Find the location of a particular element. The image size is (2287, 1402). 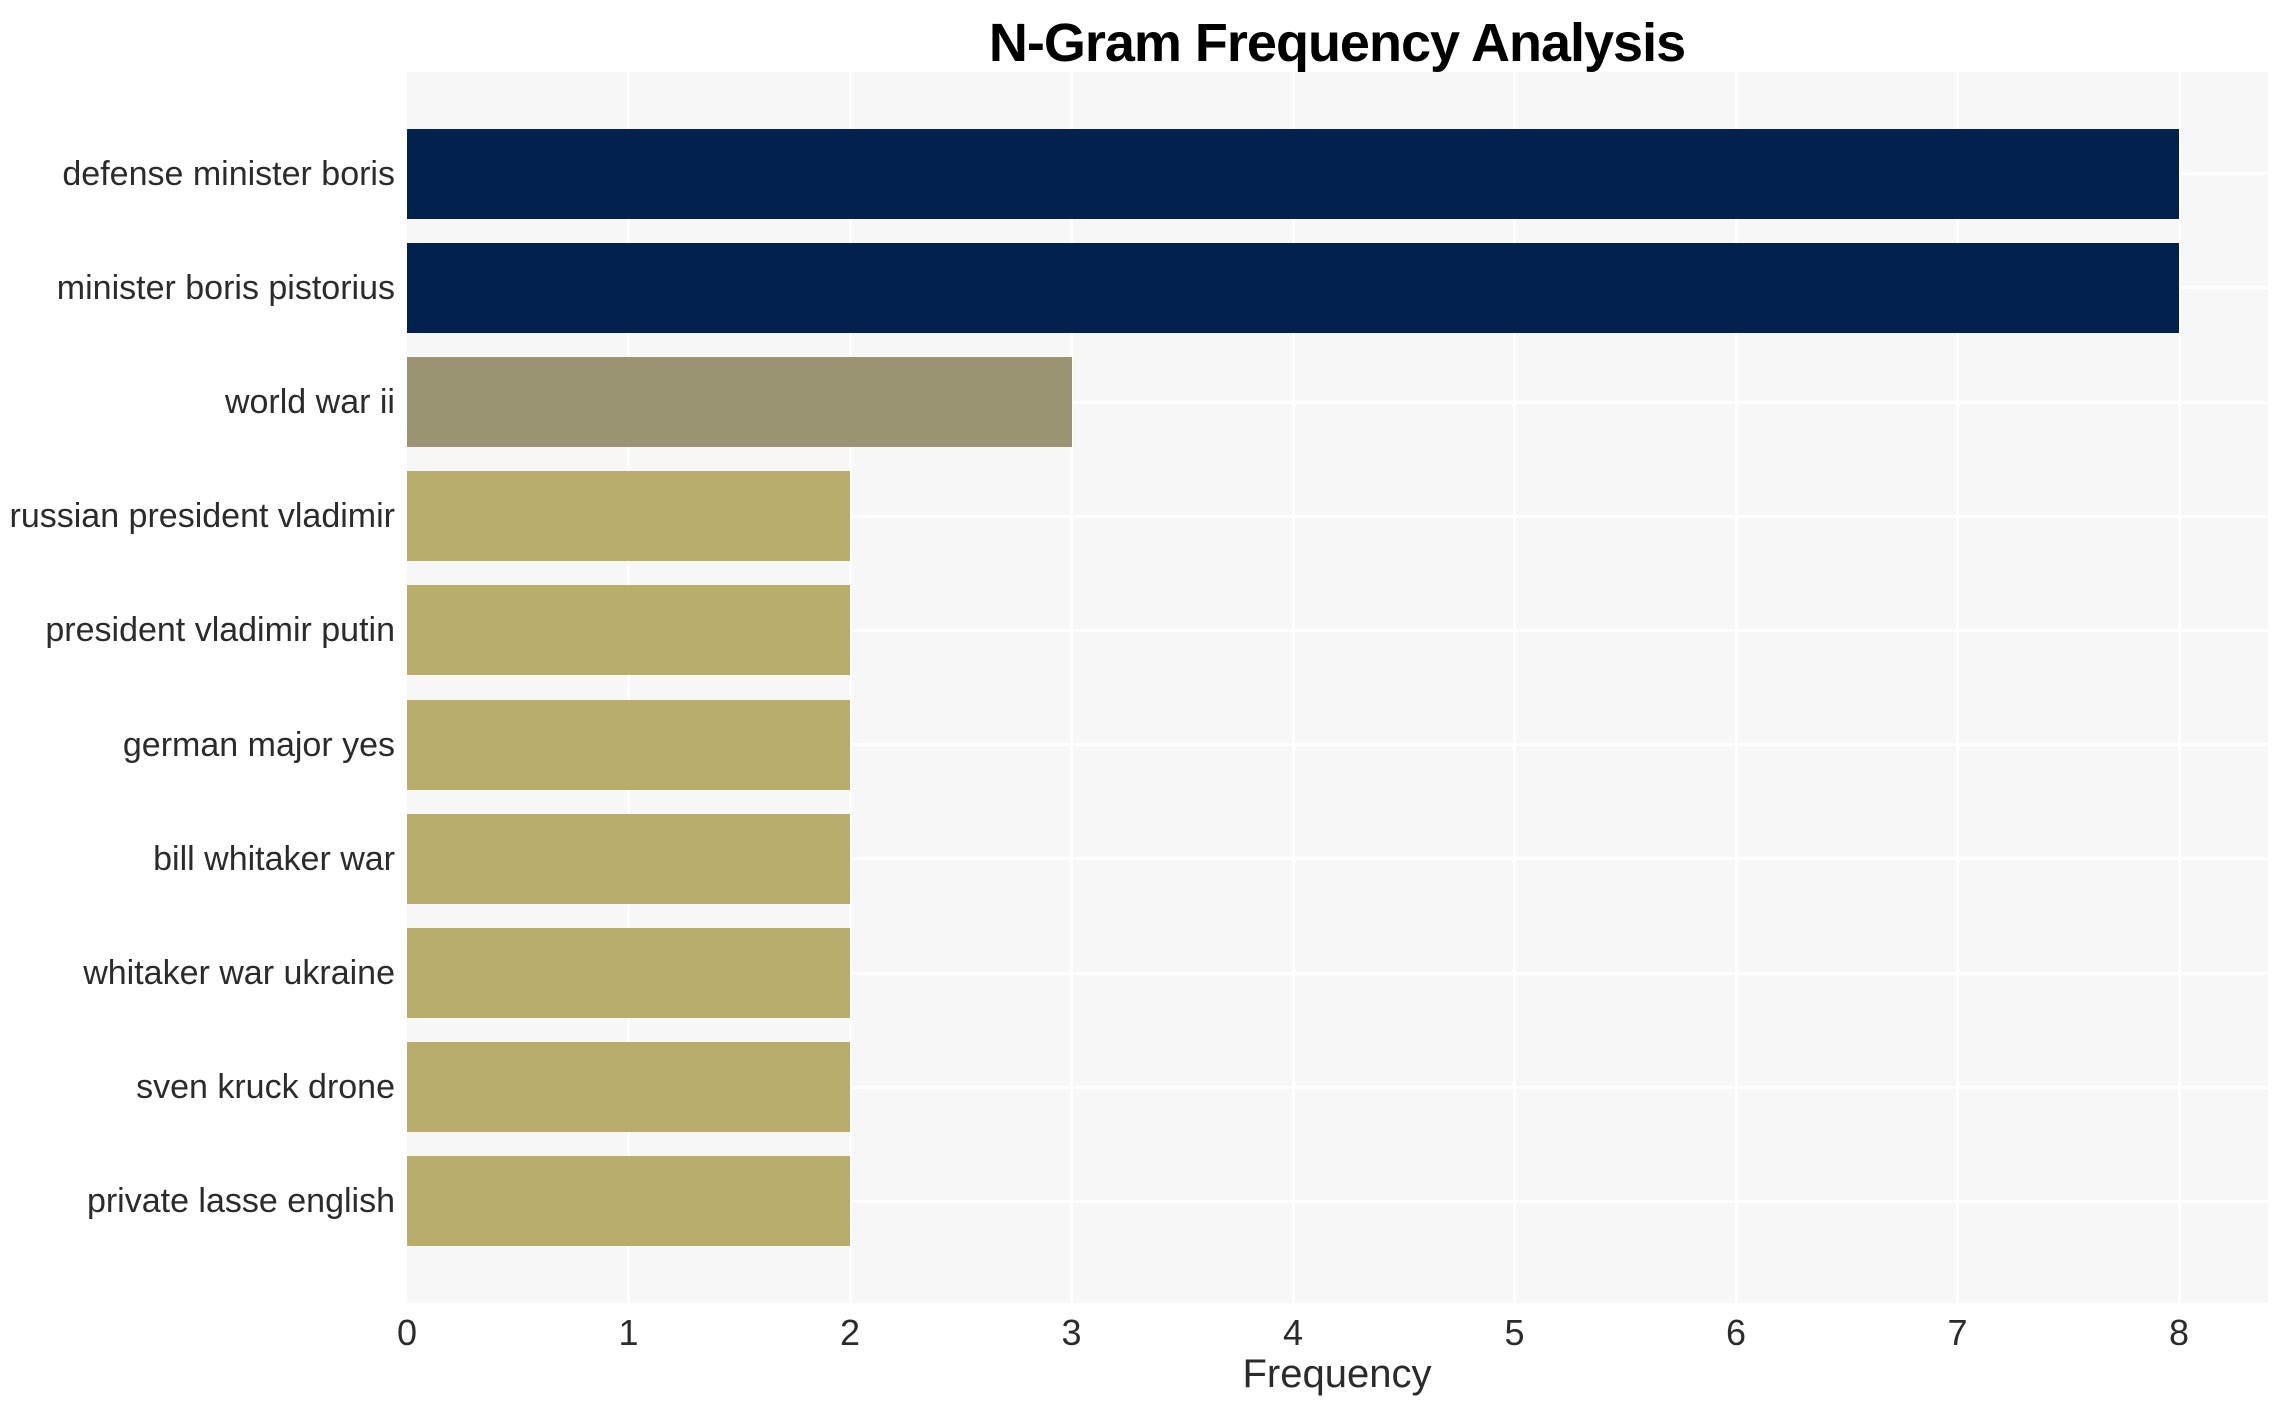

y-tick-label: bill whitaker war is located at coordinates (274, 858).